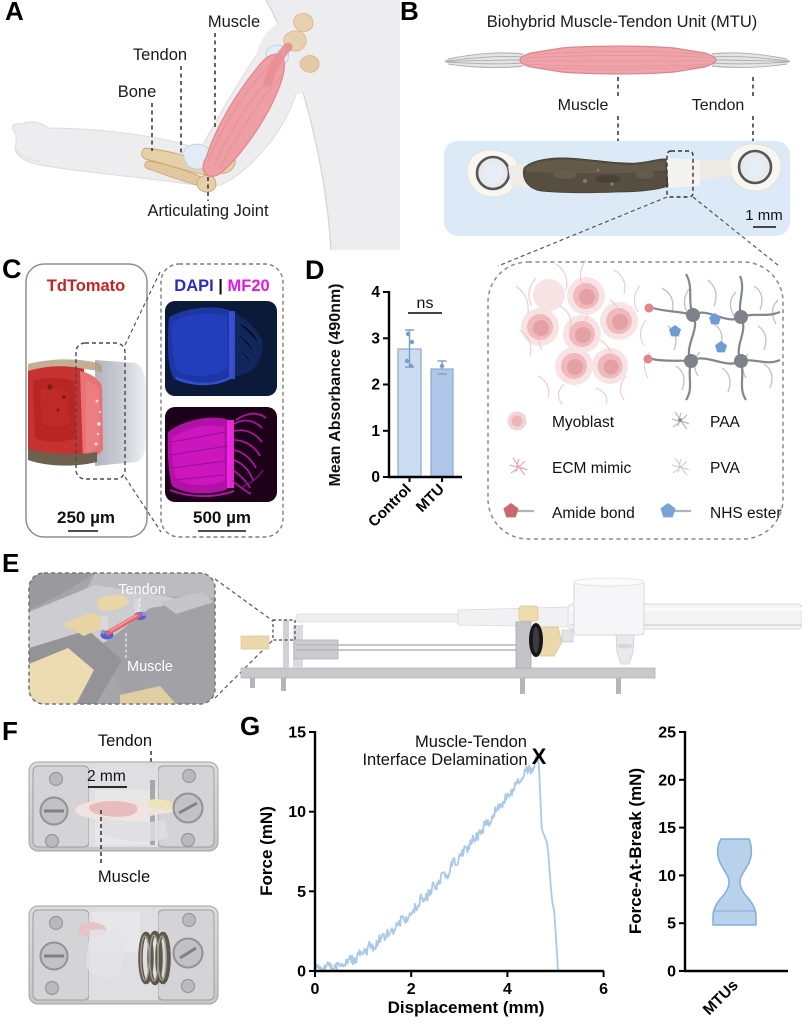 The height and width of the screenshot is (1024, 802). What do you see at coordinates (444, 760) in the screenshot?
I see `svg-text: Interface Delamination` at bounding box center [444, 760].